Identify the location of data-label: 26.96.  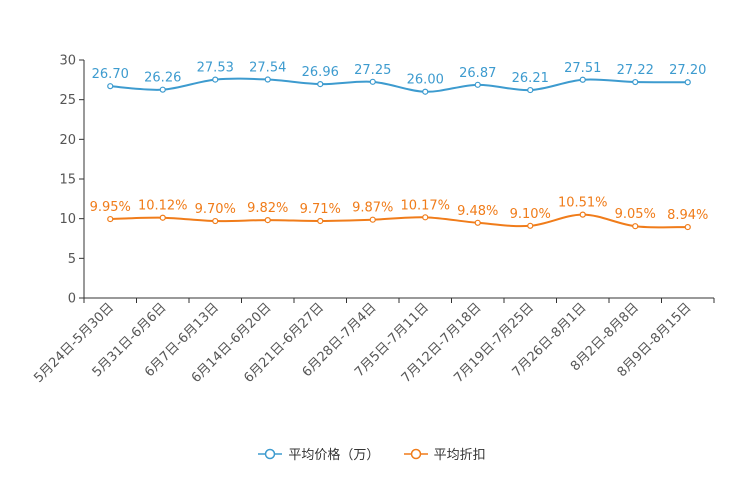
(320, 72).